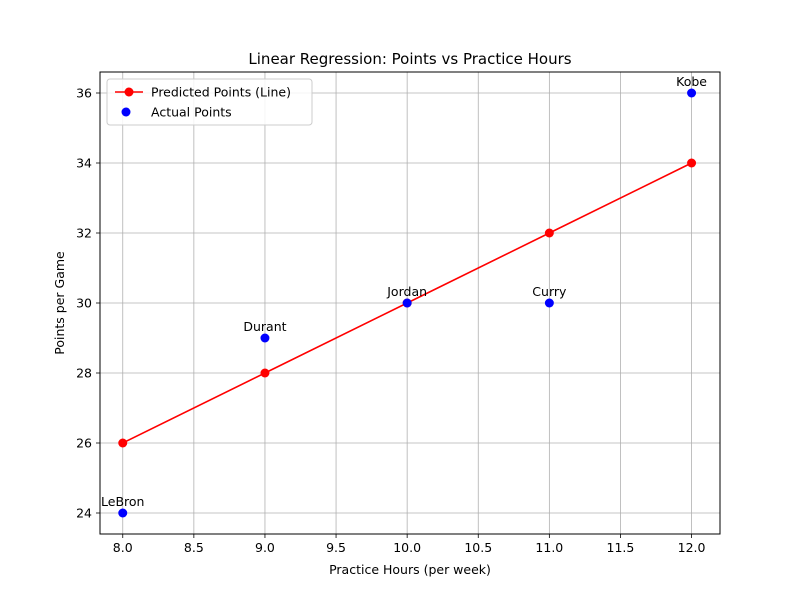 The width and height of the screenshot is (800, 600). What do you see at coordinates (129, 92) in the screenshot?
I see `legend-line-marker` at bounding box center [129, 92].